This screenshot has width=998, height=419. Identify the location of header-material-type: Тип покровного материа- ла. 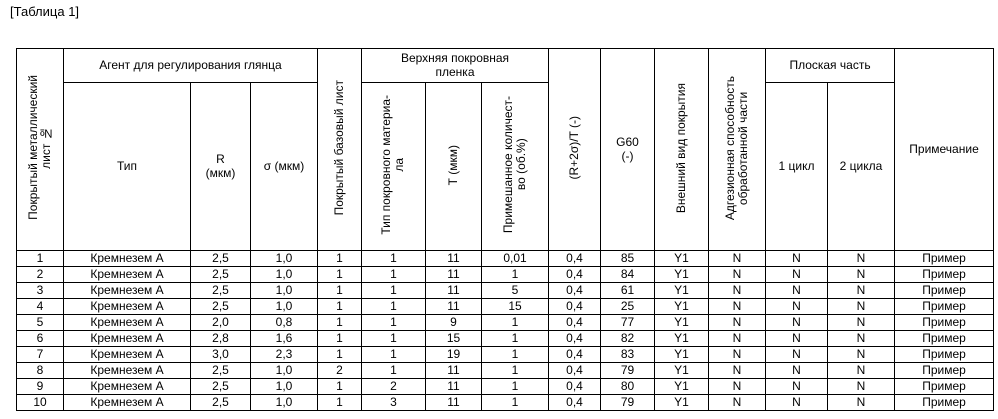
(394, 167).